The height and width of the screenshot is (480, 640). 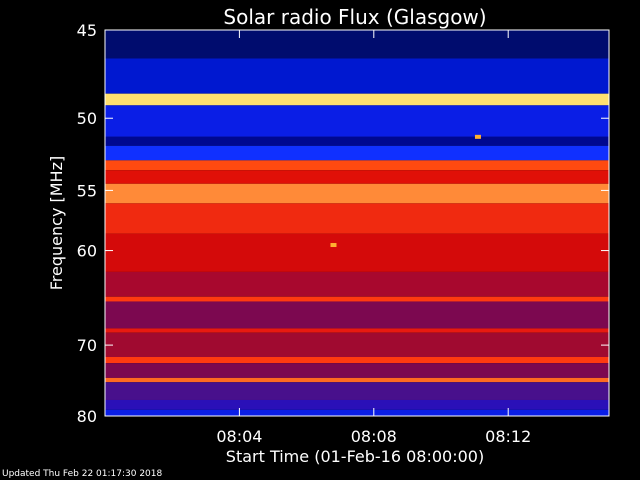 I want to click on y-tick-label-45: 45, so click(x=87, y=30).